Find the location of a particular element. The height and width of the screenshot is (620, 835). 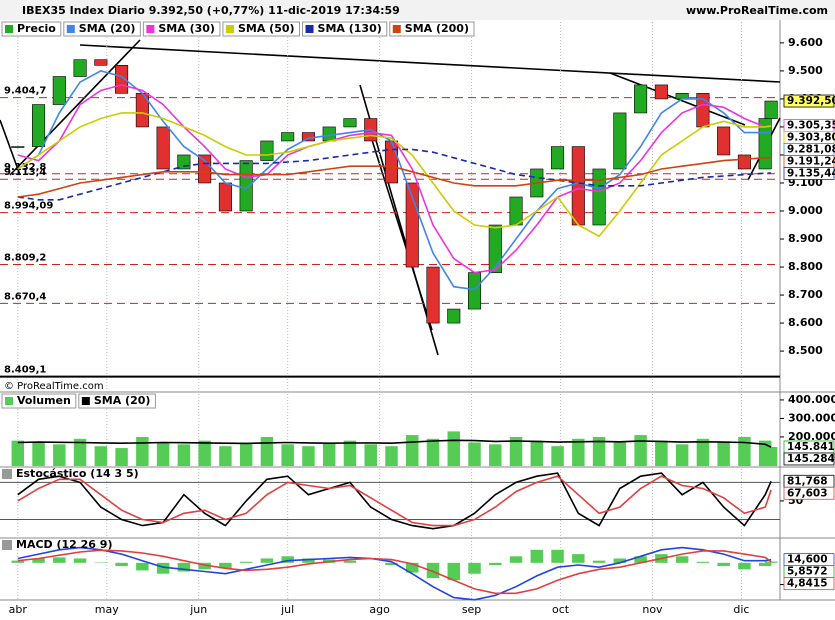

x-tick-label: nov is located at coordinates (652, 609).